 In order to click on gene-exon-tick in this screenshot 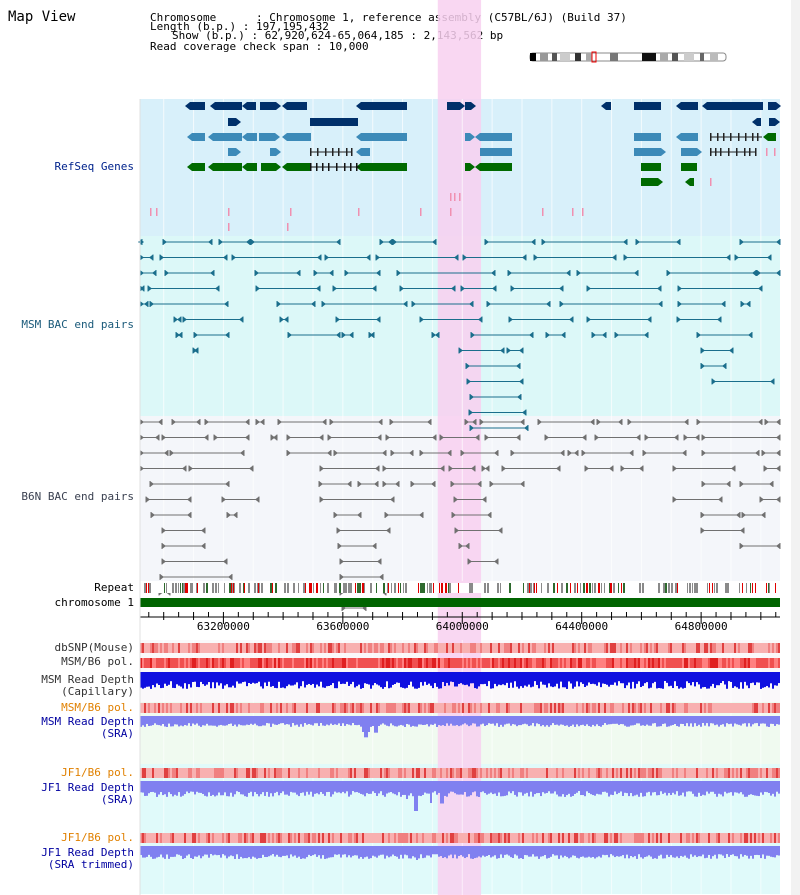, I will do `click(311, 167)`.